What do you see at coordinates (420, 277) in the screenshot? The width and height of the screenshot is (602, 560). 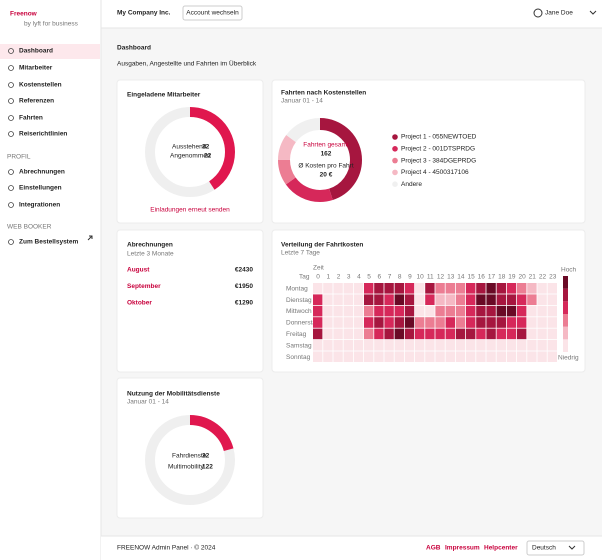 I see `hour-label: 10` at bounding box center [420, 277].